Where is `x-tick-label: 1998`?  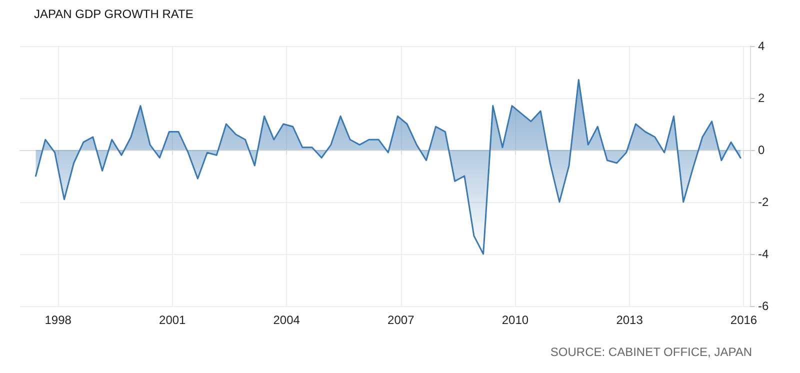 x-tick-label: 1998 is located at coordinates (58, 320).